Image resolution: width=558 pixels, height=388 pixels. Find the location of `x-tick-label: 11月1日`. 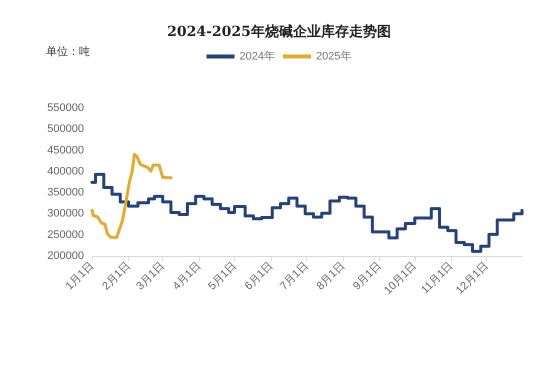

x-tick-label: 11月1日 is located at coordinates (437, 278).